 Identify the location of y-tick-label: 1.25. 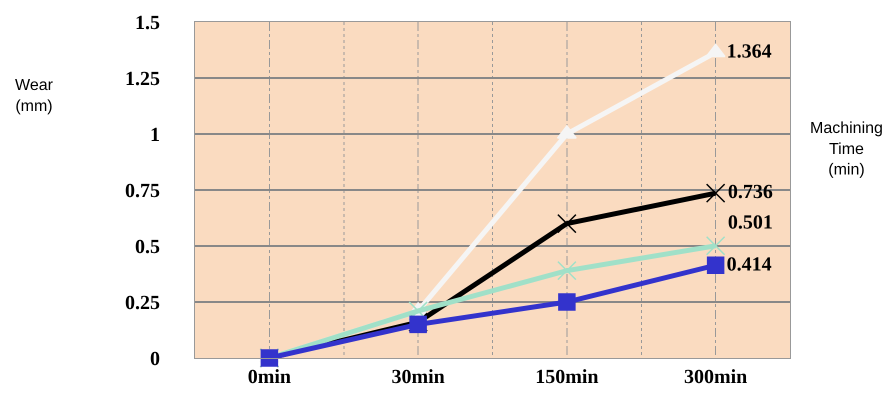
(142, 79).